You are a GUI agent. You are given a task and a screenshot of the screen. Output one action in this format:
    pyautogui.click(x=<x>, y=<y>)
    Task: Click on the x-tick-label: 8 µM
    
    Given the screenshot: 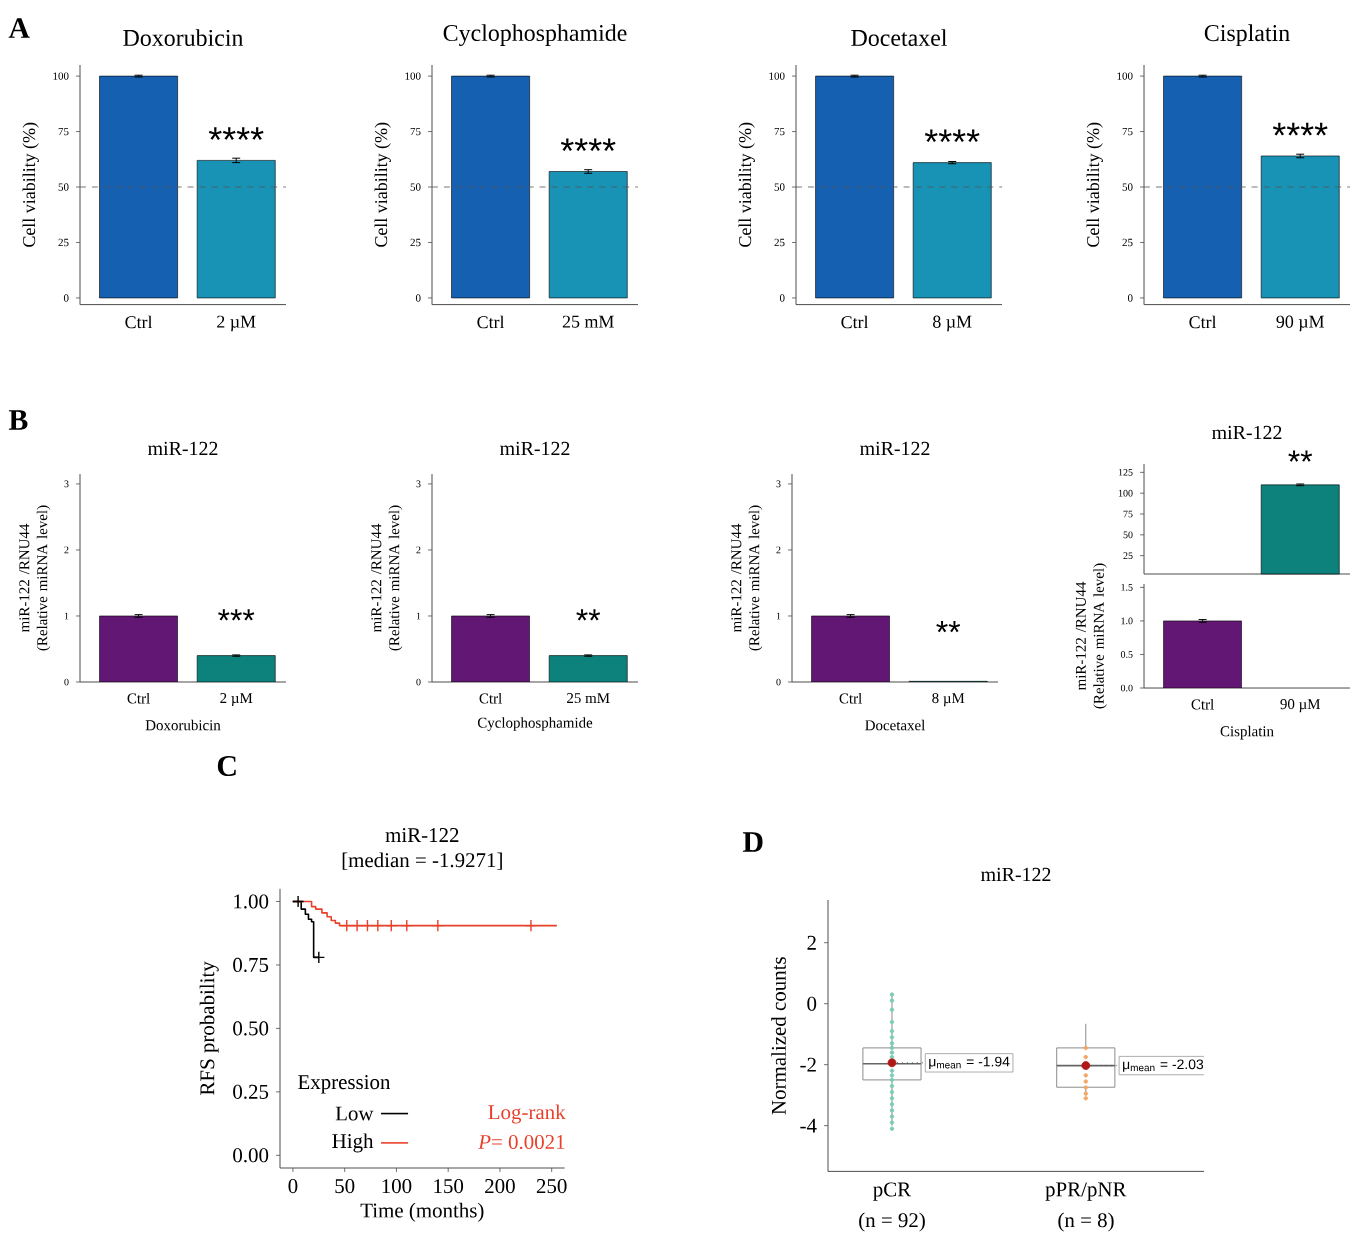 What is the action you would take?
    pyautogui.click(x=952, y=323)
    